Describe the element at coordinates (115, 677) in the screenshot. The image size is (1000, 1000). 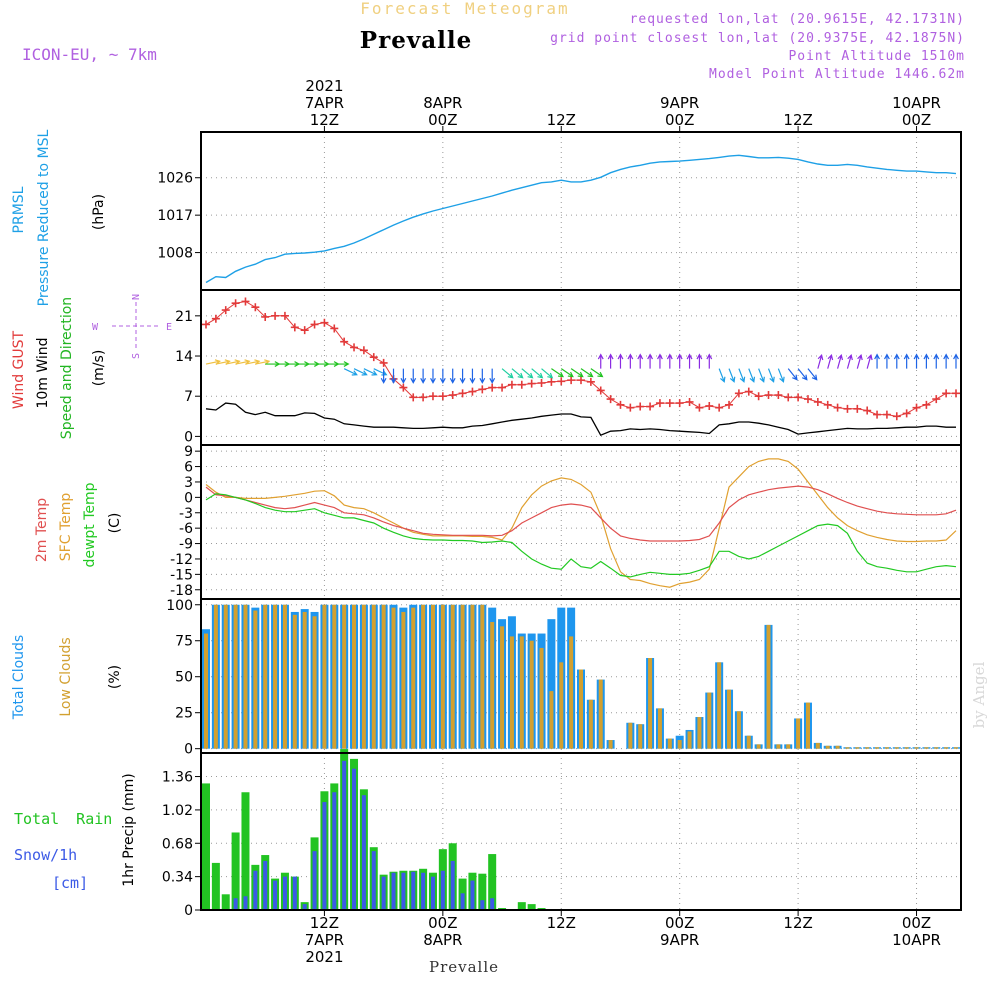
I see `clouds-units: (%)` at that location.